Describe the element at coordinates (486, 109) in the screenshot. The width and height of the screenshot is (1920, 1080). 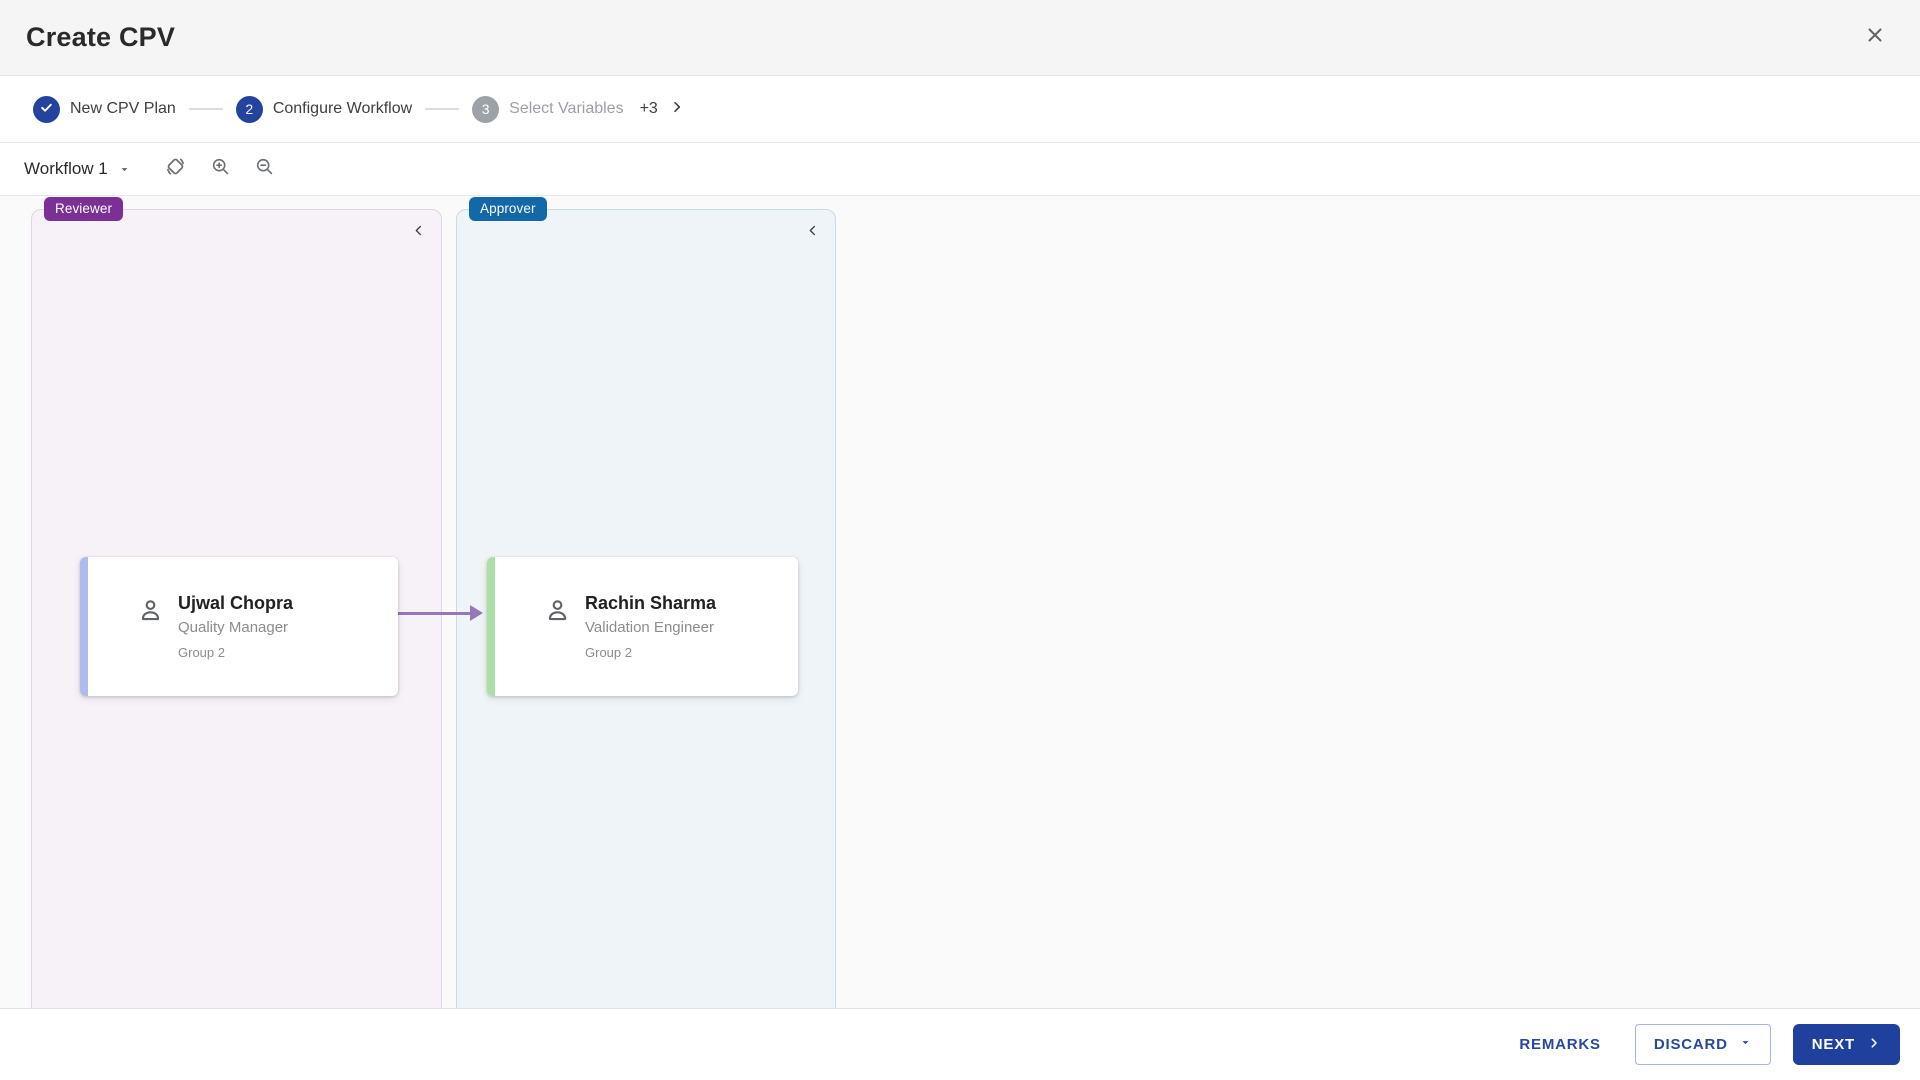
I see `step-3-indicator: 3` at that location.